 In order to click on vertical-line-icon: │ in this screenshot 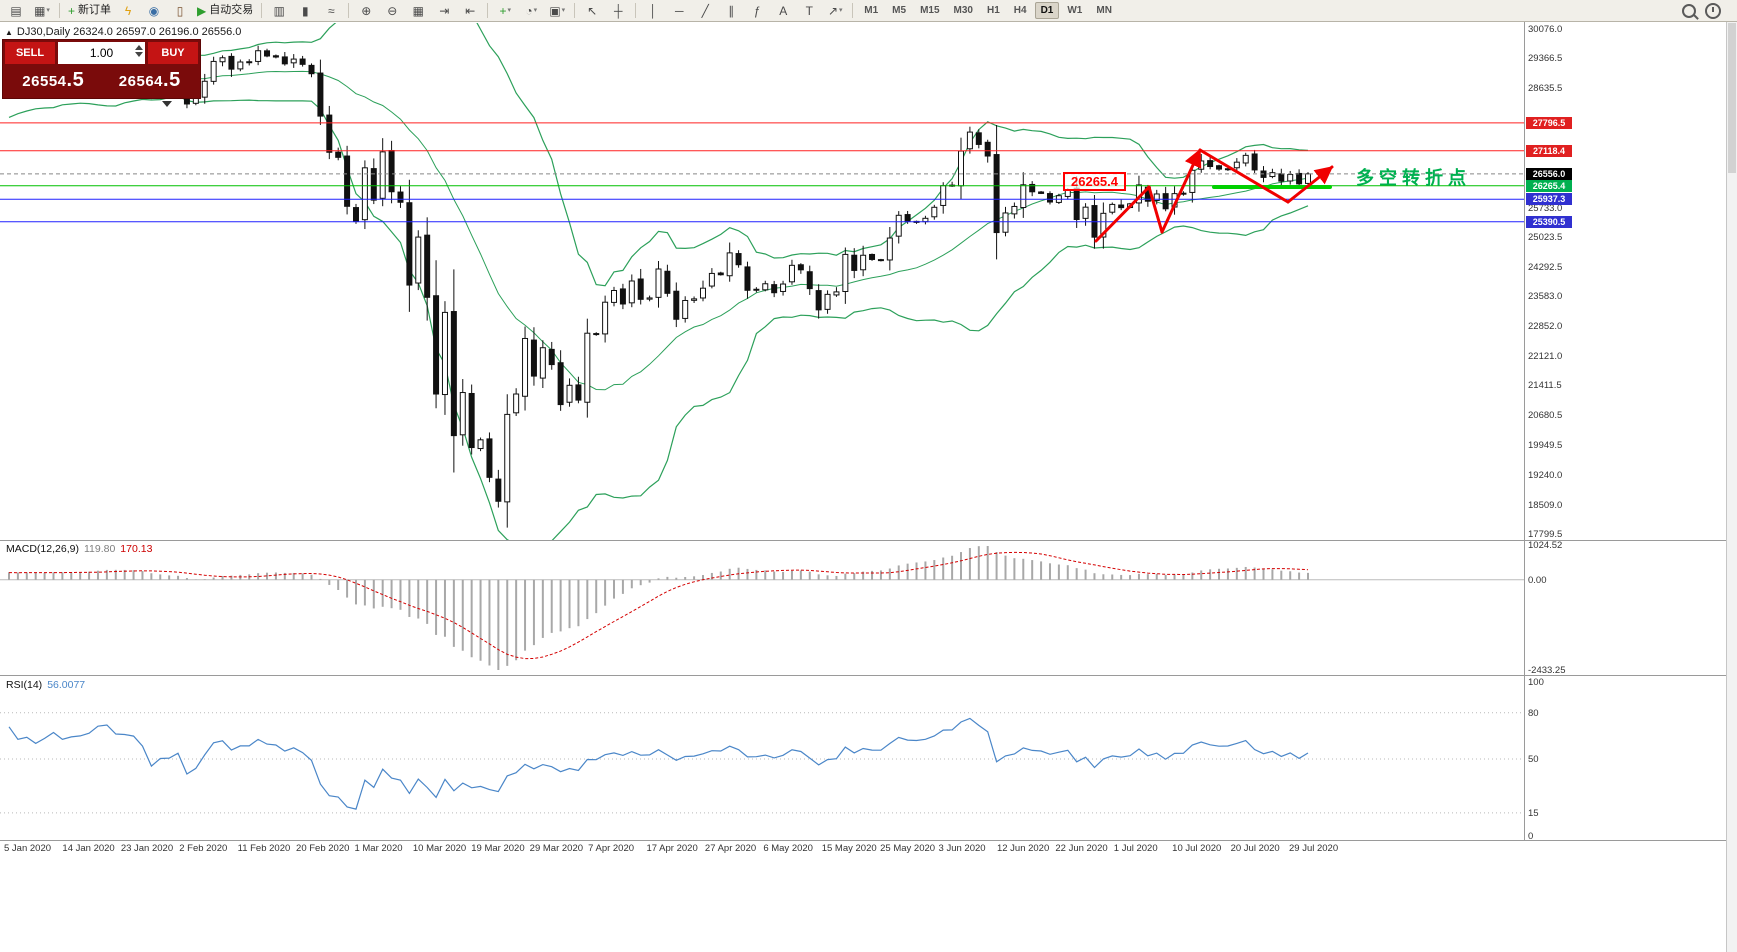, I will do `click(653, 11)`.